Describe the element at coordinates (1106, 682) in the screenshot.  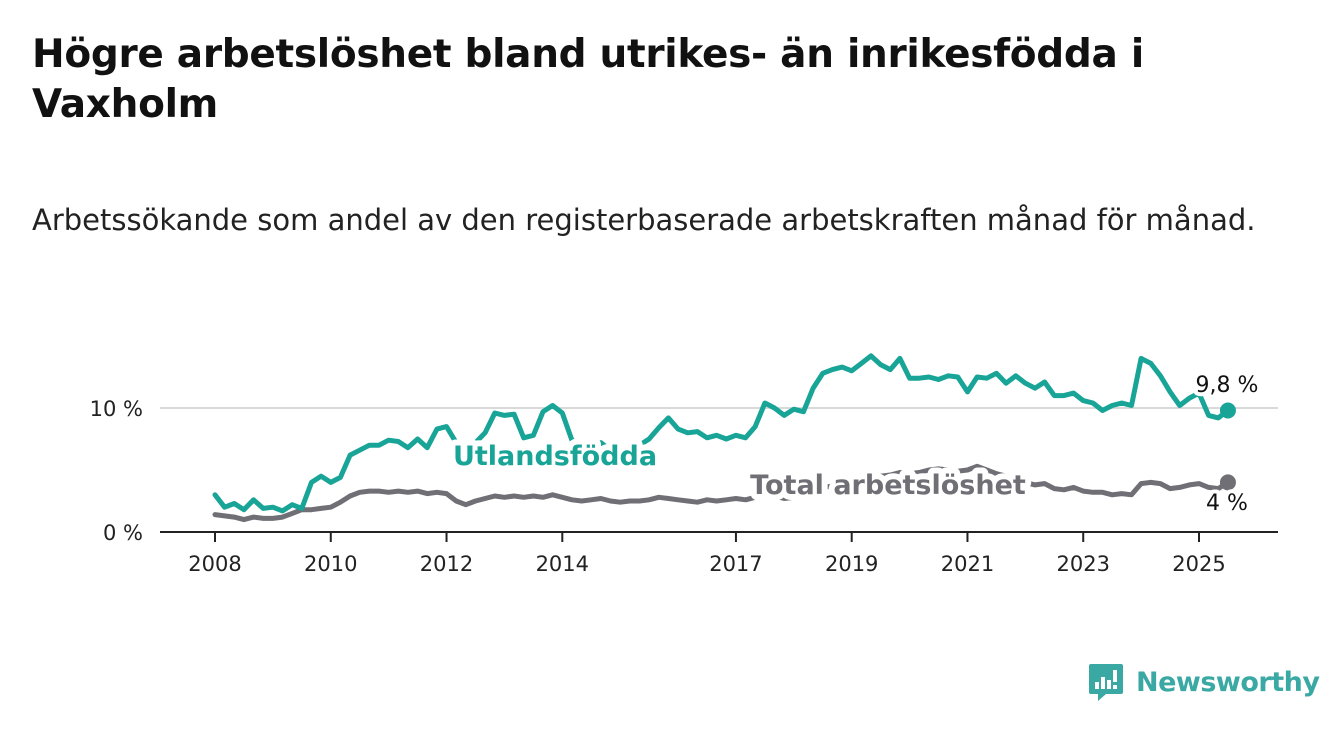
I see `newsworthy-logo-icon` at that location.